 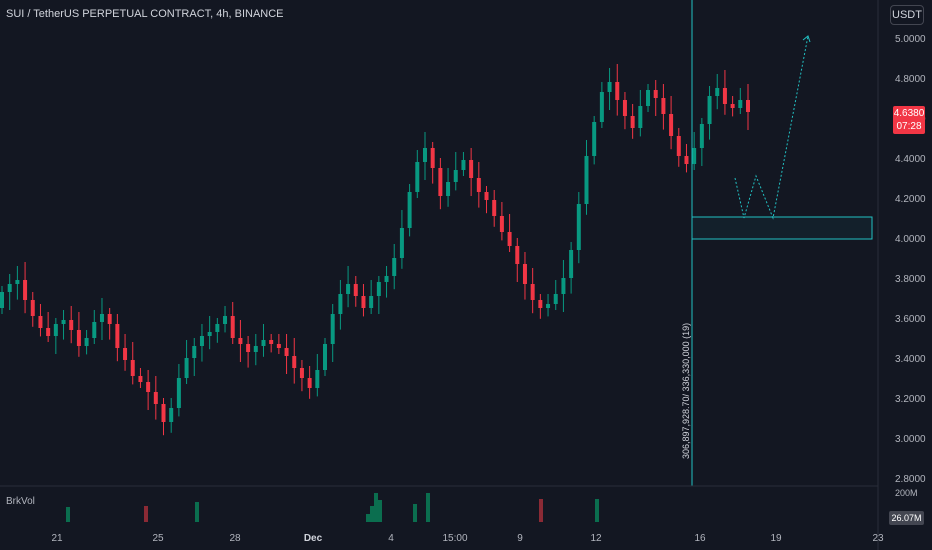 What do you see at coordinates (910, 79) in the screenshot?
I see `price-tick-label: 4.8000` at bounding box center [910, 79].